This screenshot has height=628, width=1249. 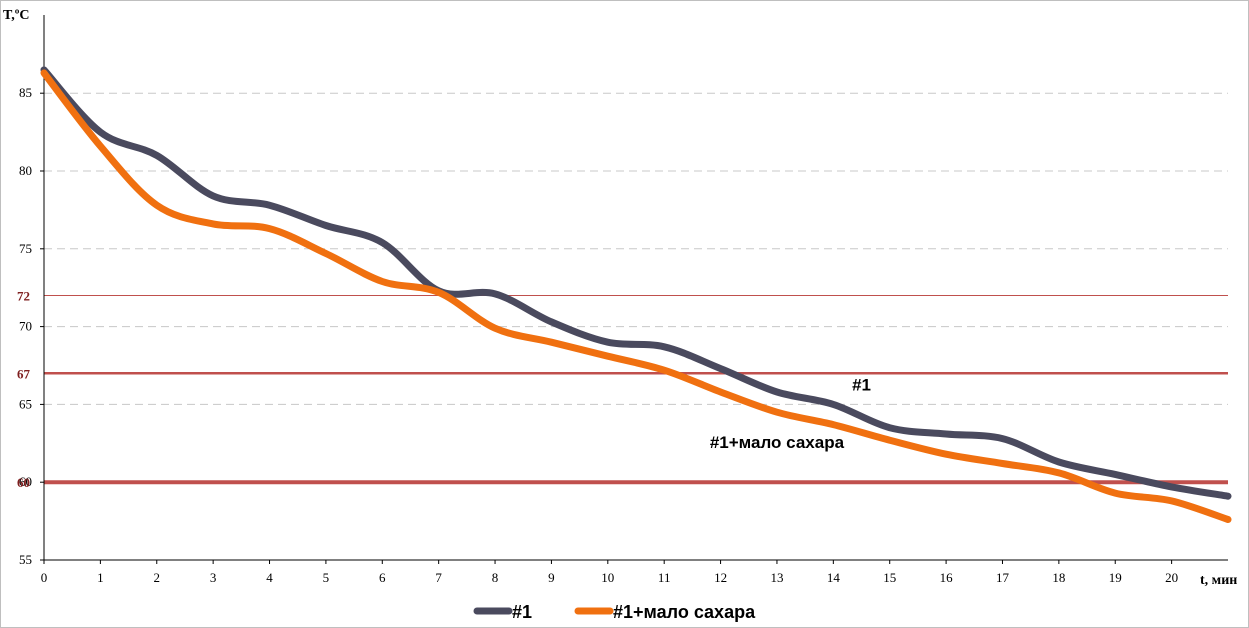 I want to click on x-tick-label-11: 11, so click(x=664, y=577).